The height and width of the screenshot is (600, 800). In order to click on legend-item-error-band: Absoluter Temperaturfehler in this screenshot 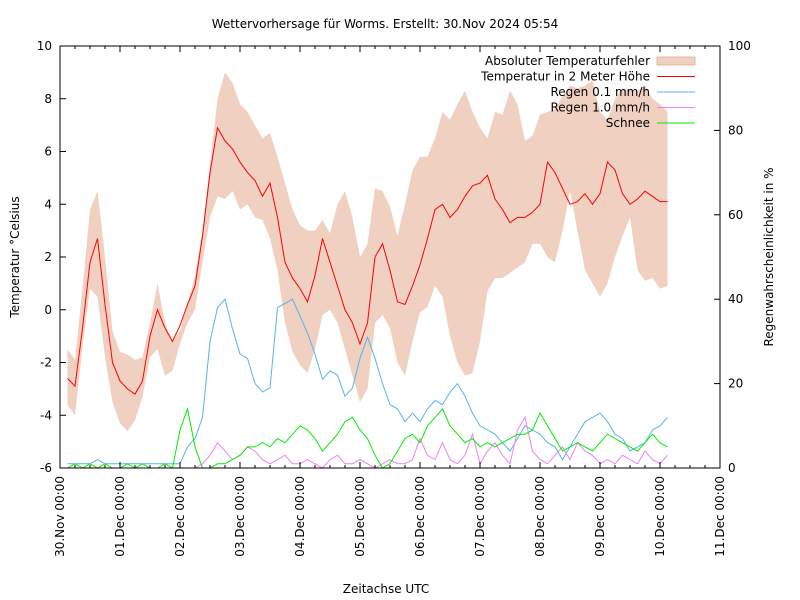, I will do `click(590, 61)`.